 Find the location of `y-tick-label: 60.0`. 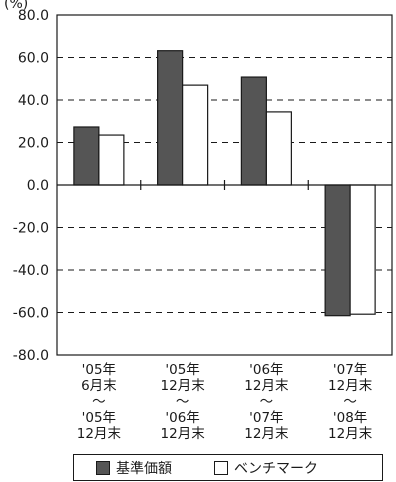

y-tick-label: 60.0 is located at coordinates (33, 59).